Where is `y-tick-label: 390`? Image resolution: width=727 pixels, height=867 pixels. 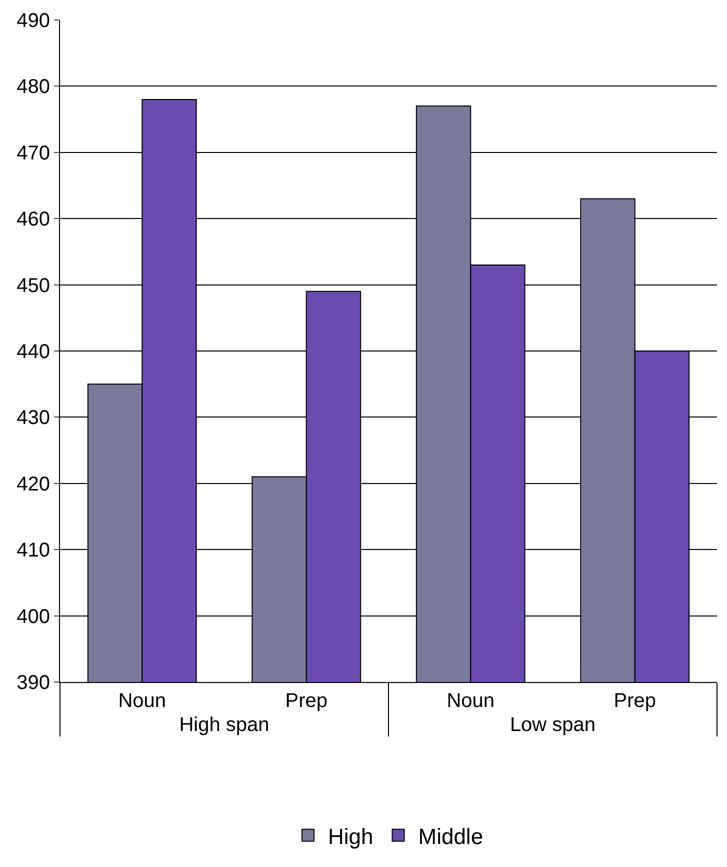
y-tick-label: 390 is located at coordinates (33, 683).